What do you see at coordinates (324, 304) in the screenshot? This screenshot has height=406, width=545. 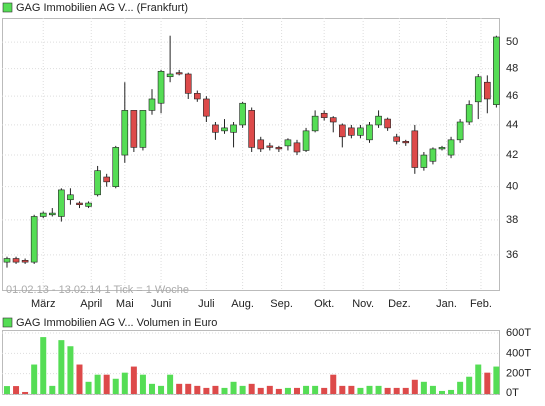 I see `x-tick-label: Okt.` at bounding box center [324, 304].